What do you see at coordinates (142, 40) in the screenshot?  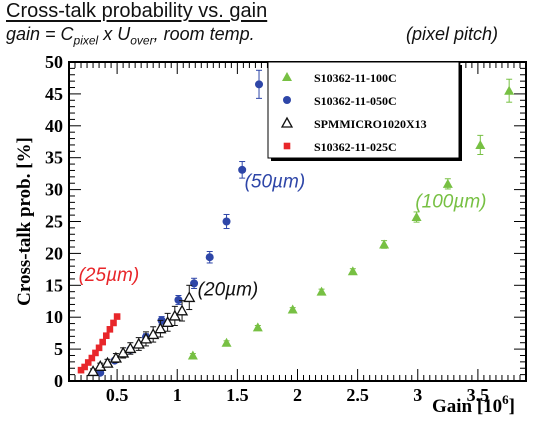 I see `subtitle-over-sub: over` at bounding box center [142, 40].